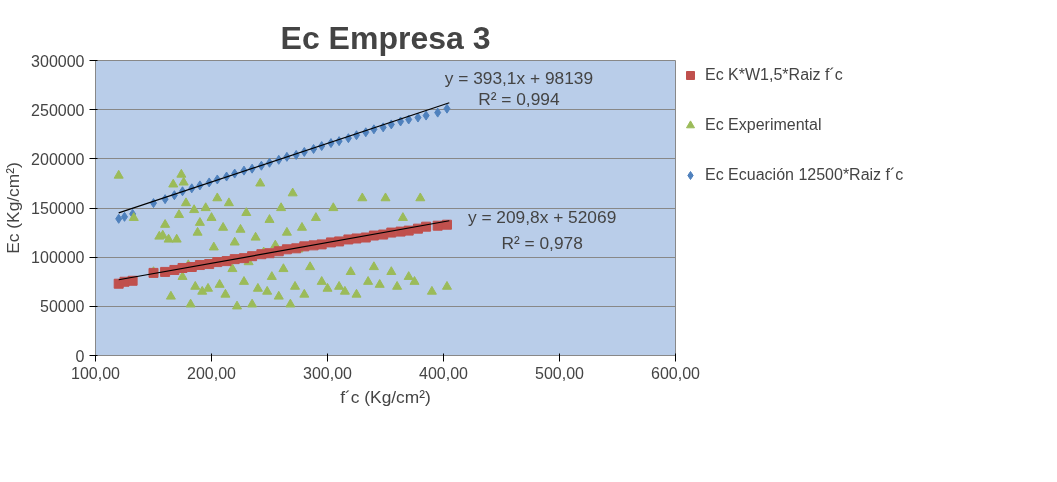  Describe the element at coordinates (58, 159) in the screenshot. I see `y-tick-label: 200000` at that location.